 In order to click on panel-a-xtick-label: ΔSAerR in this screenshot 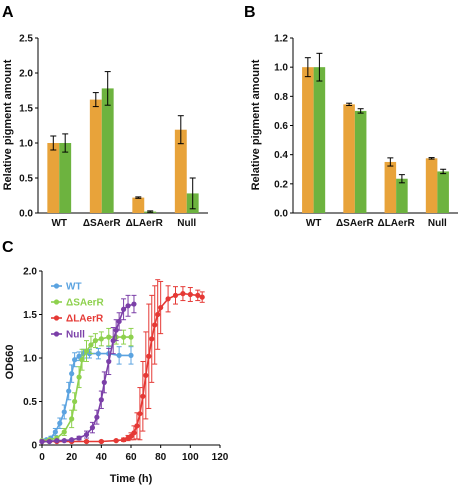, I will do `click(102, 223)`.